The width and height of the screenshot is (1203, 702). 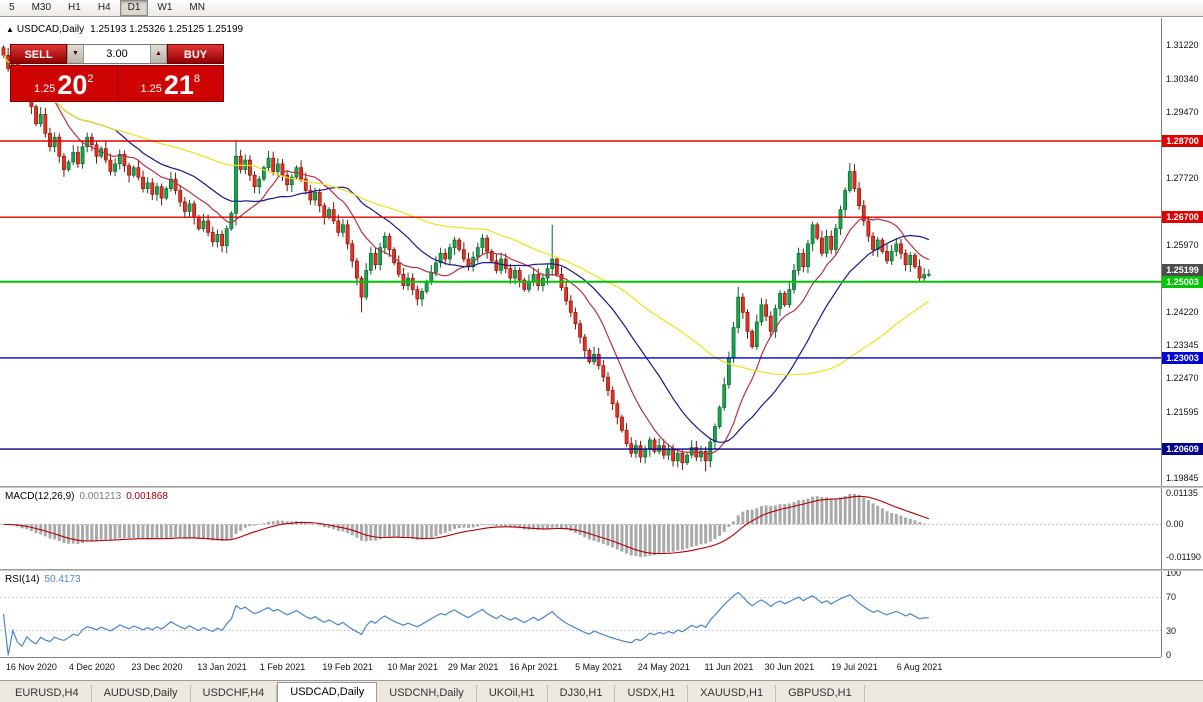 What do you see at coordinates (44, 89) in the screenshot?
I see `sell-price-base: 1.25` at bounding box center [44, 89].